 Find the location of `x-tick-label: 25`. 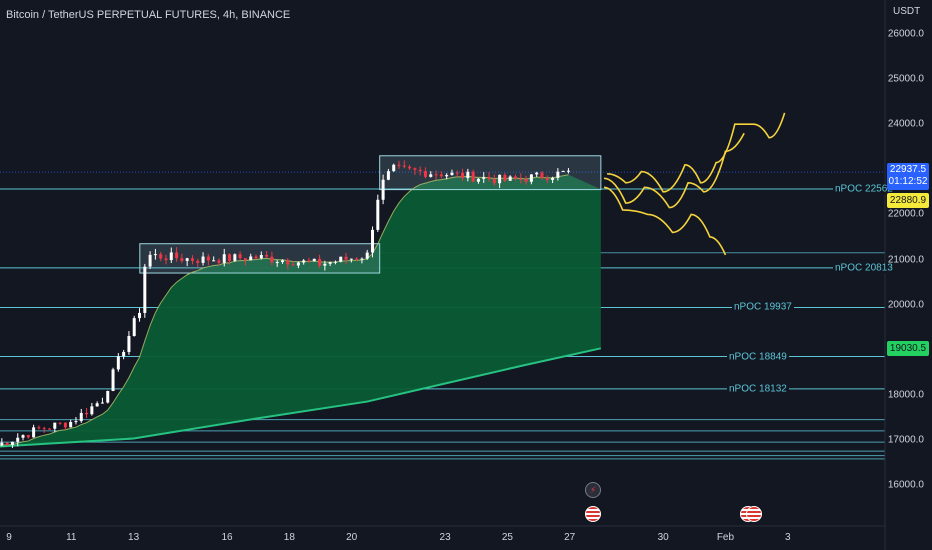

x-tick-label: 25 is located at coordinates (507, 537).